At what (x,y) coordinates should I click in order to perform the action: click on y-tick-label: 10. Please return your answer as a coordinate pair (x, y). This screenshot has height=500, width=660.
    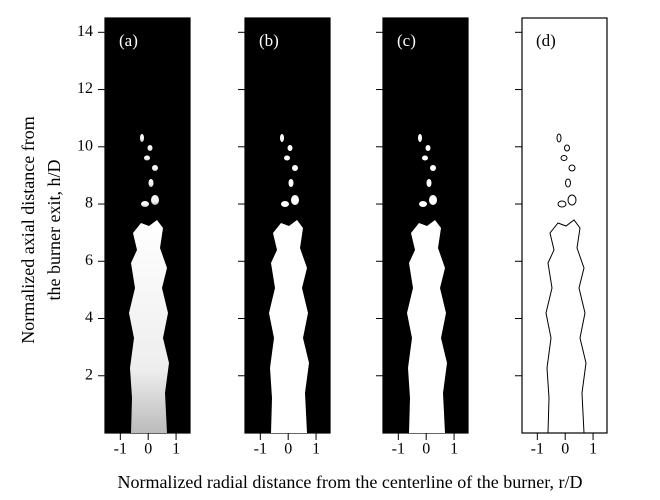
    Looking at the image, I should click on (85, 145).